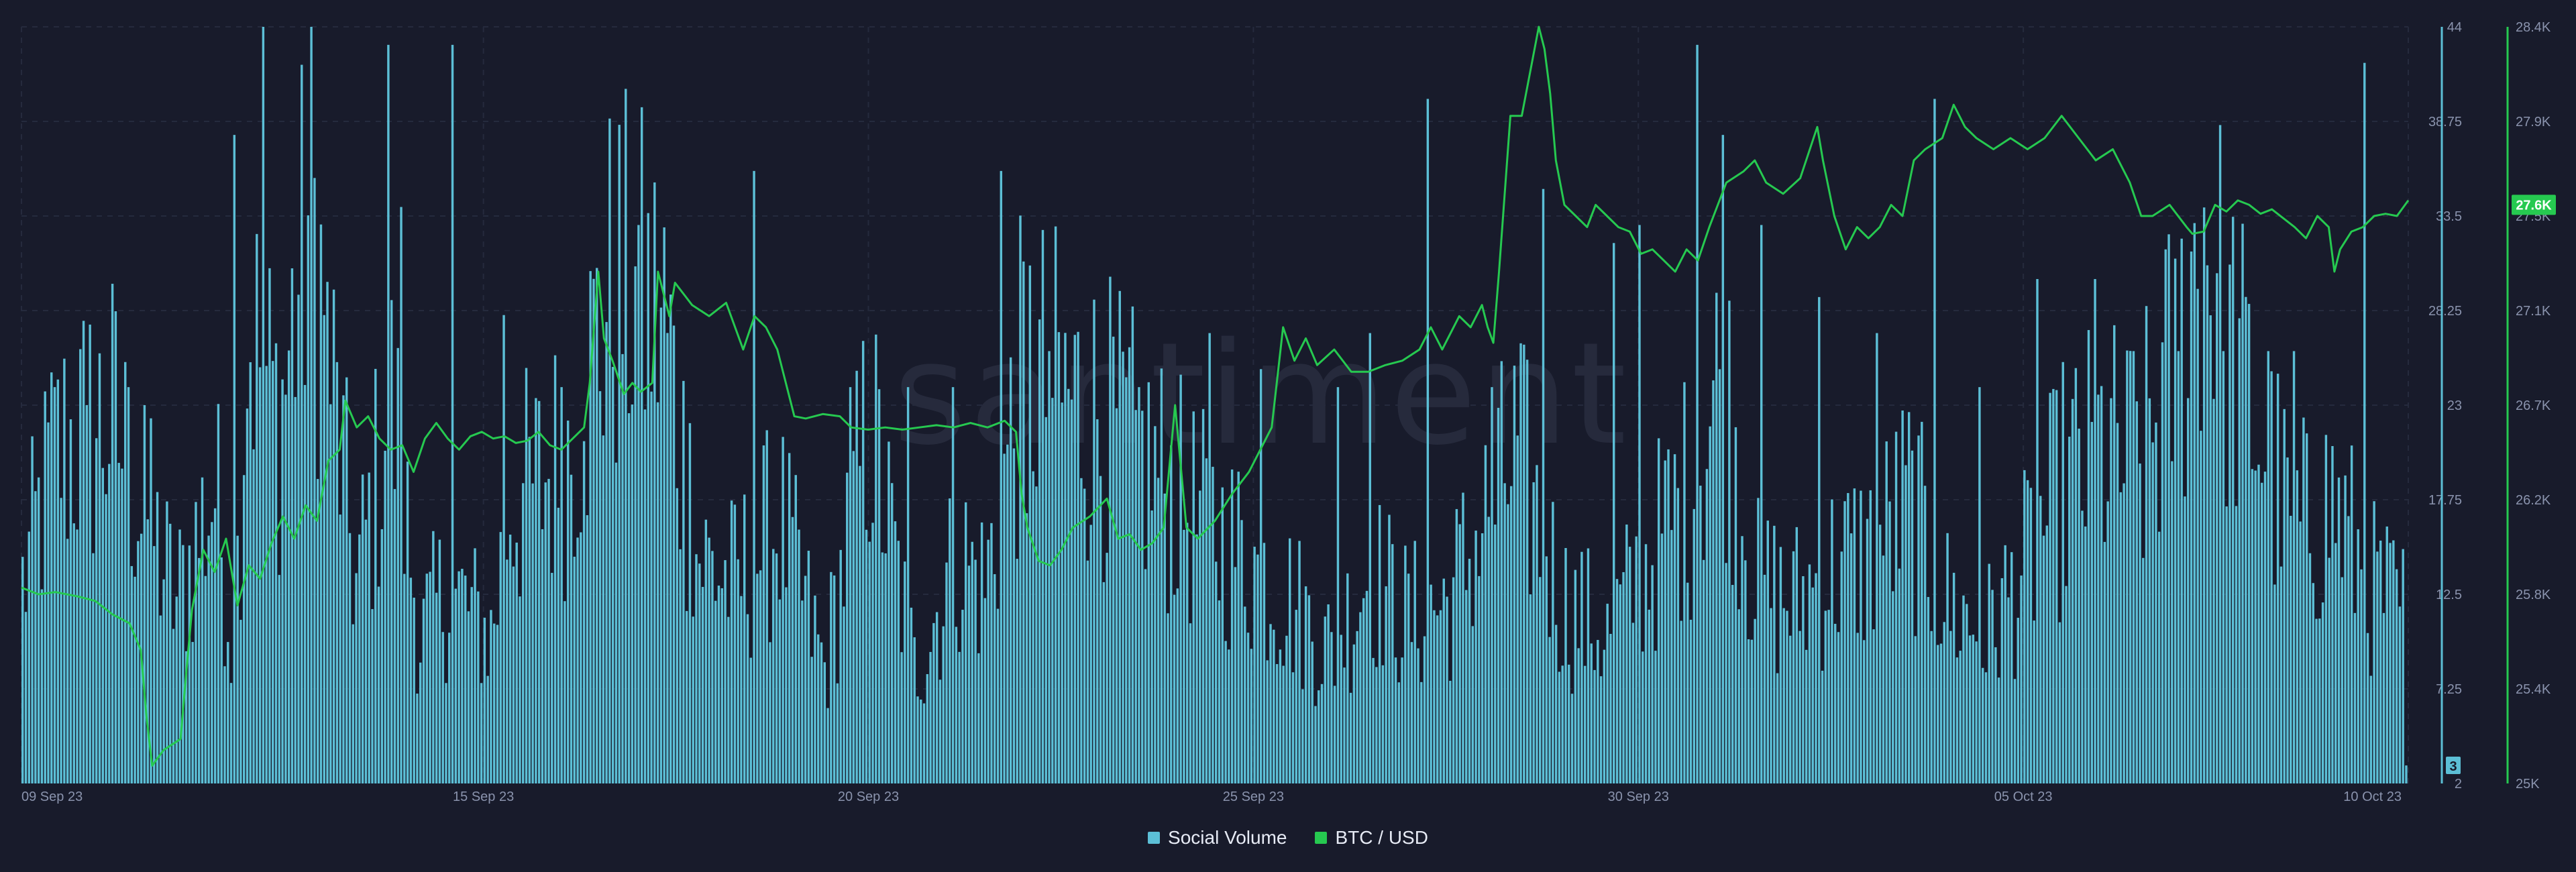 The height and width of the screenshot is (872, 2576). I want to click on legend-item-btc-usd: BTC / USD, so click(1371, 838).